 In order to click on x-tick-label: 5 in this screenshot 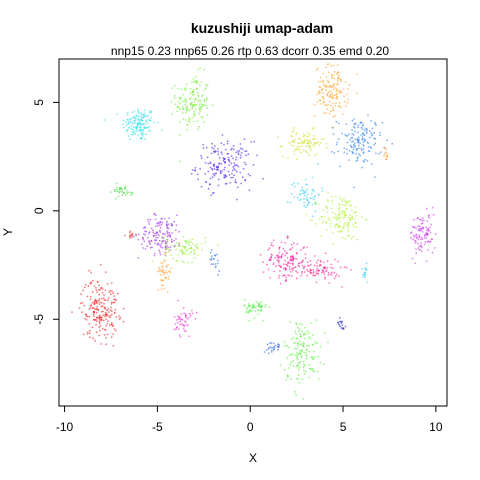, I will do `click(343, 427)`.